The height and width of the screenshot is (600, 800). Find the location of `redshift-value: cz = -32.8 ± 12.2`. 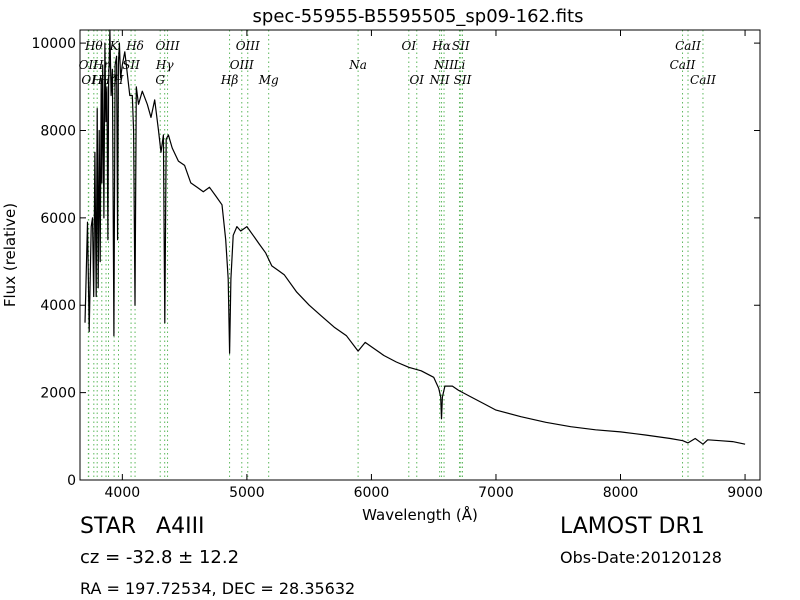

redshift-value: cz = -32.8 ± 12.2 is located at coordinates (160, 557).